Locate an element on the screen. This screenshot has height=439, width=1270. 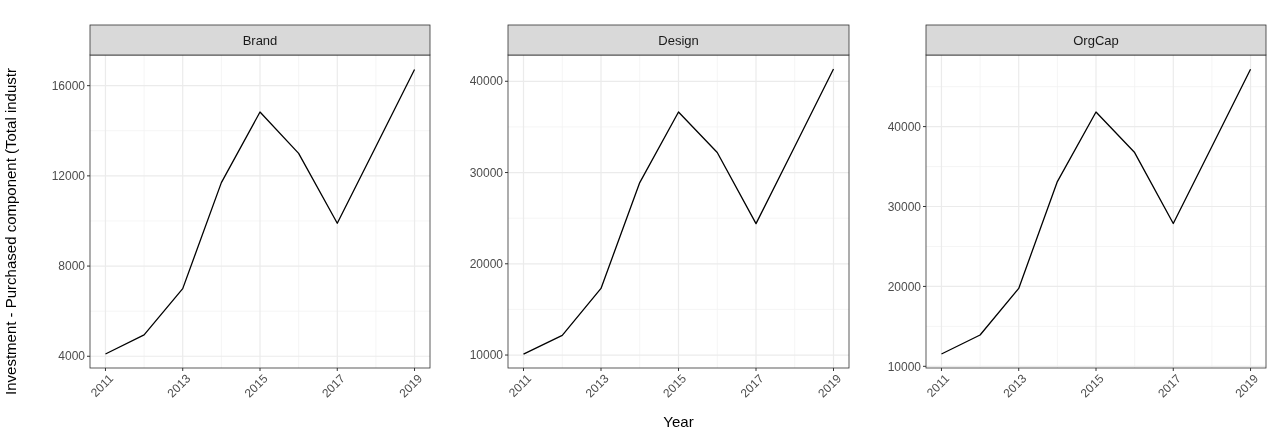
y-axis-title: Investment - Purchased component (Total industr is located at coordinates (10, 231).